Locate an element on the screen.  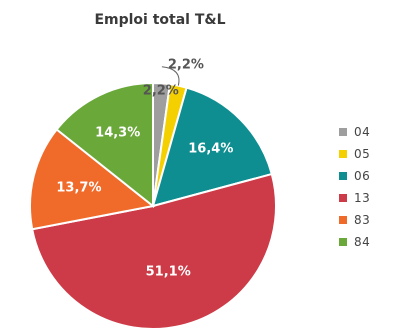
slice-label-04: 2,2% is located at coordinates (161, 91).